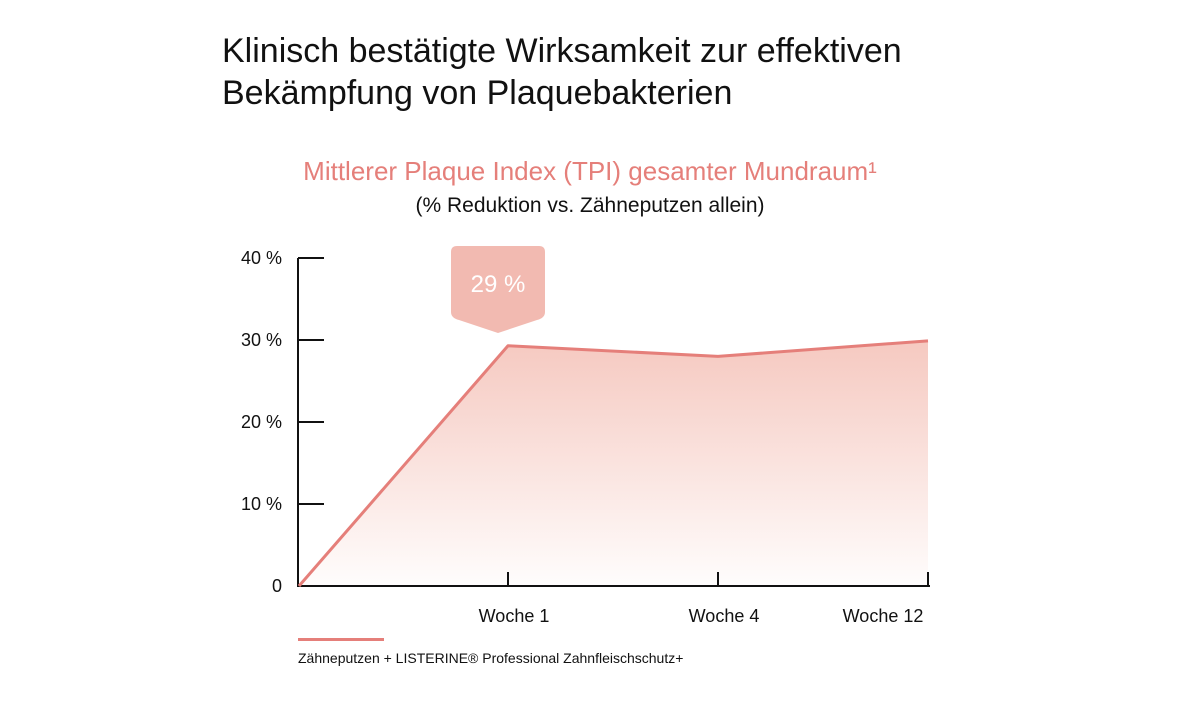  I want to click on x-tick-label: Woche 1, so click(514, 616).